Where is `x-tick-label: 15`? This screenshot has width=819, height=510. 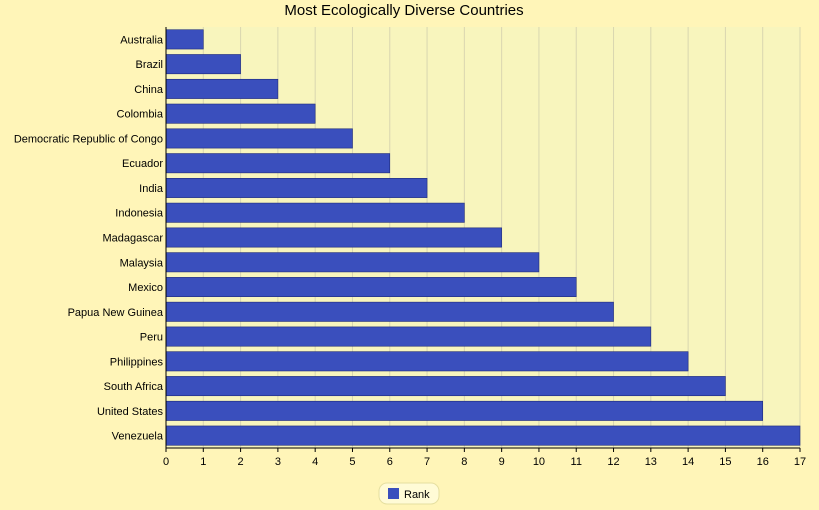 x-tick-label: 15 is located at coordinates (725, 462).